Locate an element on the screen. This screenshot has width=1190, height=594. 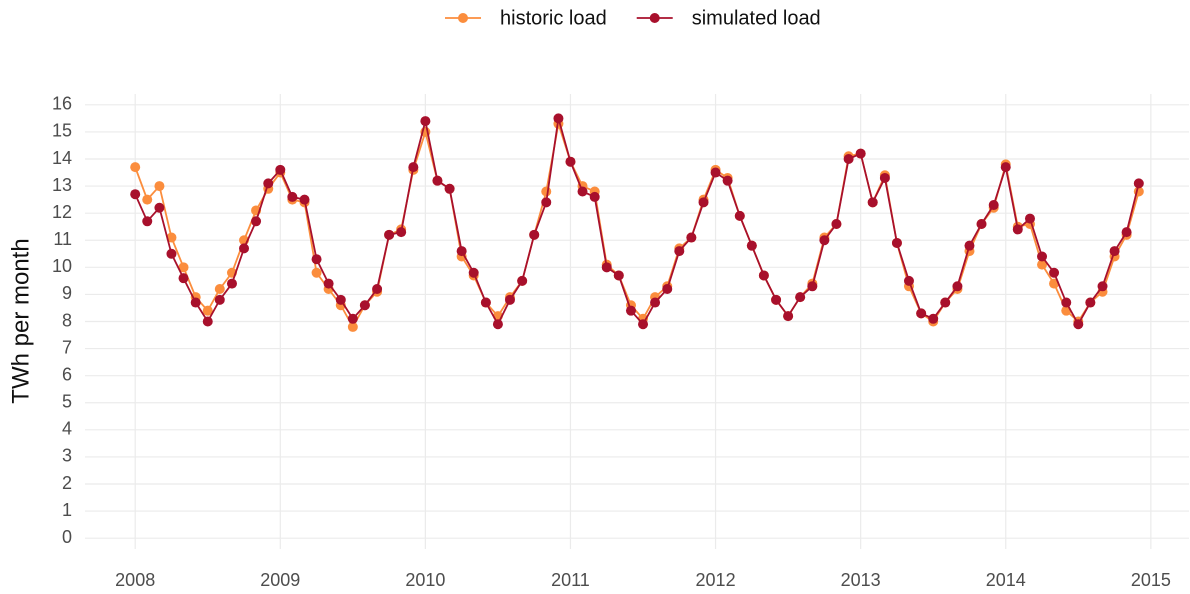
x-tick-label: 2008 is located at coordinates (135, 580).